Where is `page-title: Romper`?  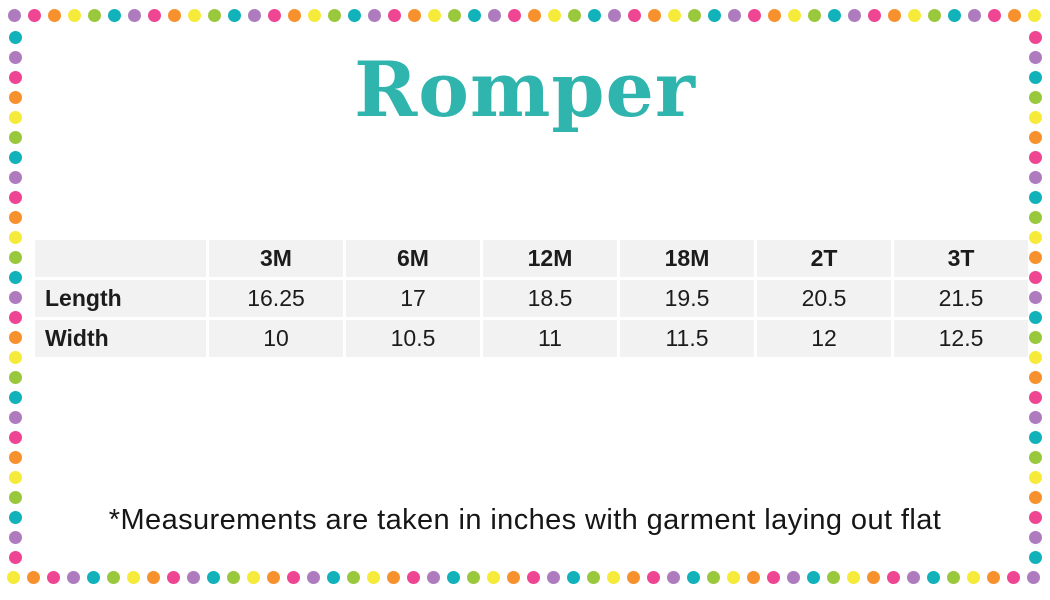
page-title: Romper is located at coordinates (525, 89).